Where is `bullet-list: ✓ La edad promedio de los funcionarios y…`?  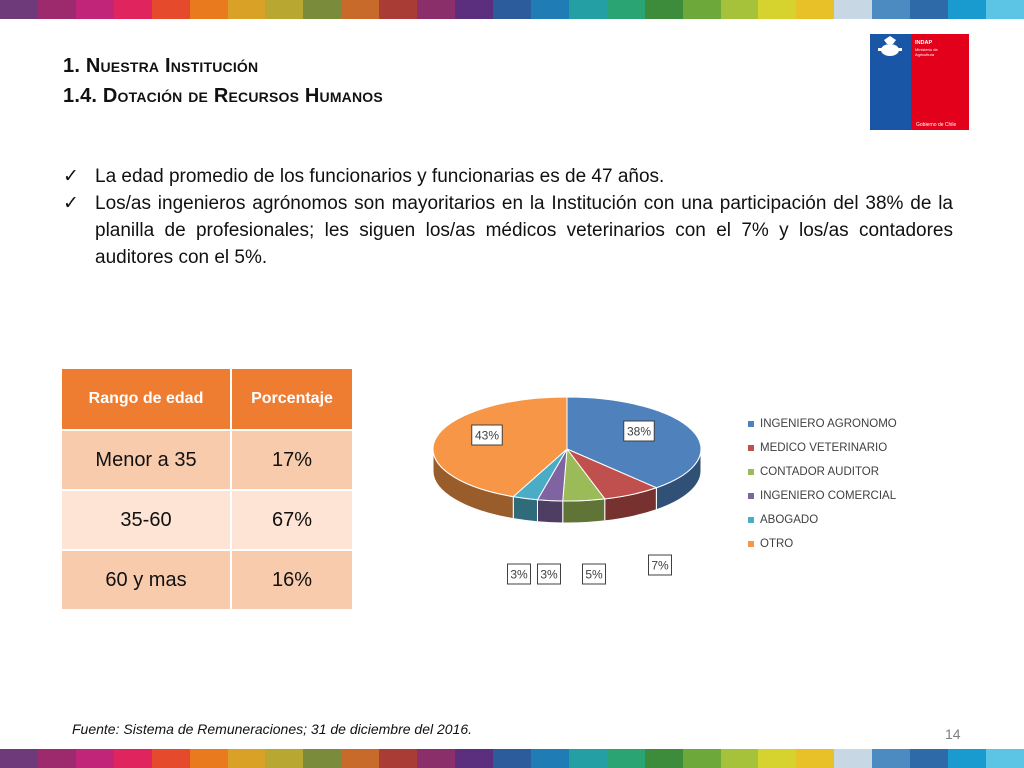
bullet-list: ✓ La edad promedio de los funcionarios y… is located at coordinates (508, 217).